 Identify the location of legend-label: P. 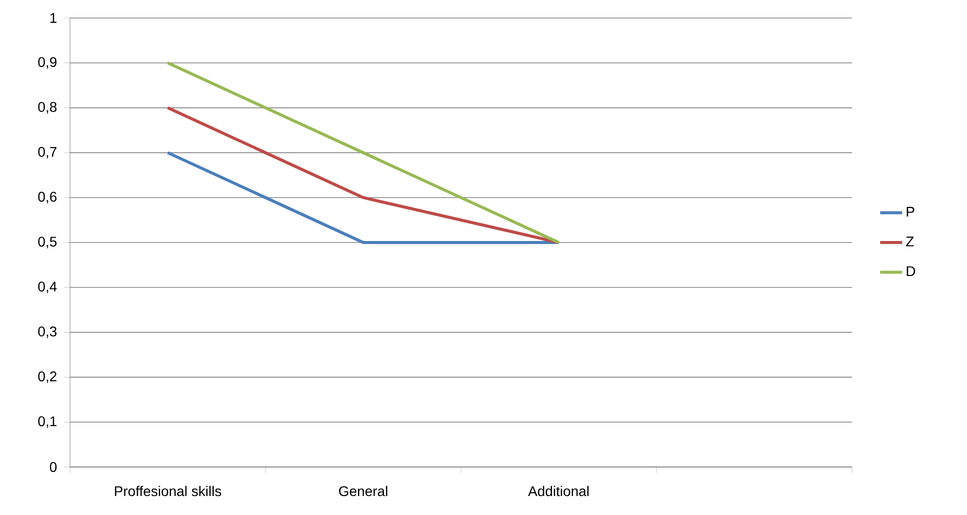
(910, 211).